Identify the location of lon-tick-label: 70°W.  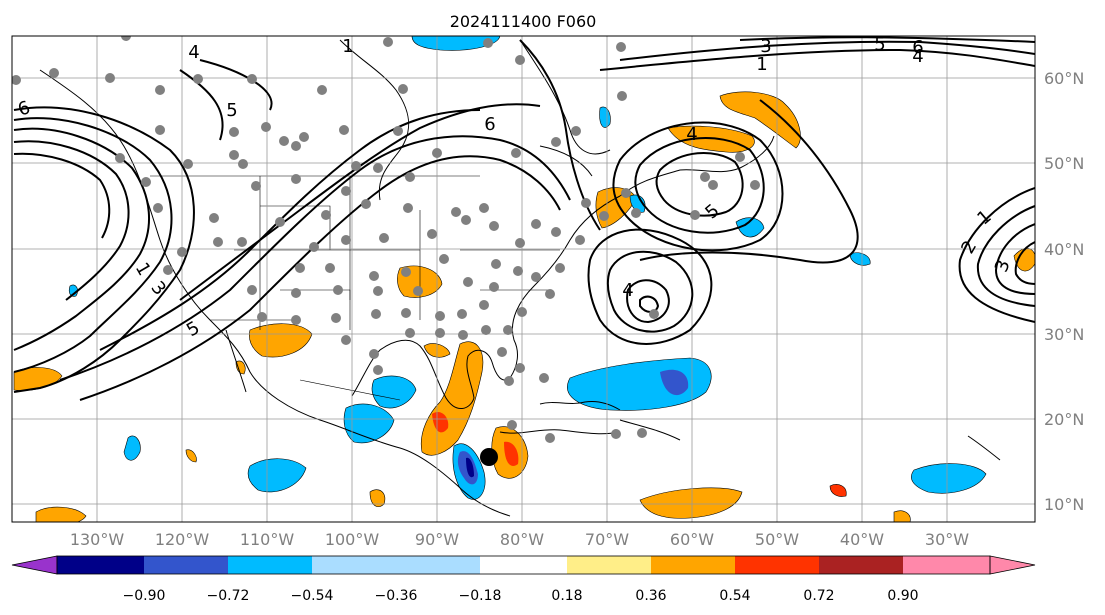
(607, 539).